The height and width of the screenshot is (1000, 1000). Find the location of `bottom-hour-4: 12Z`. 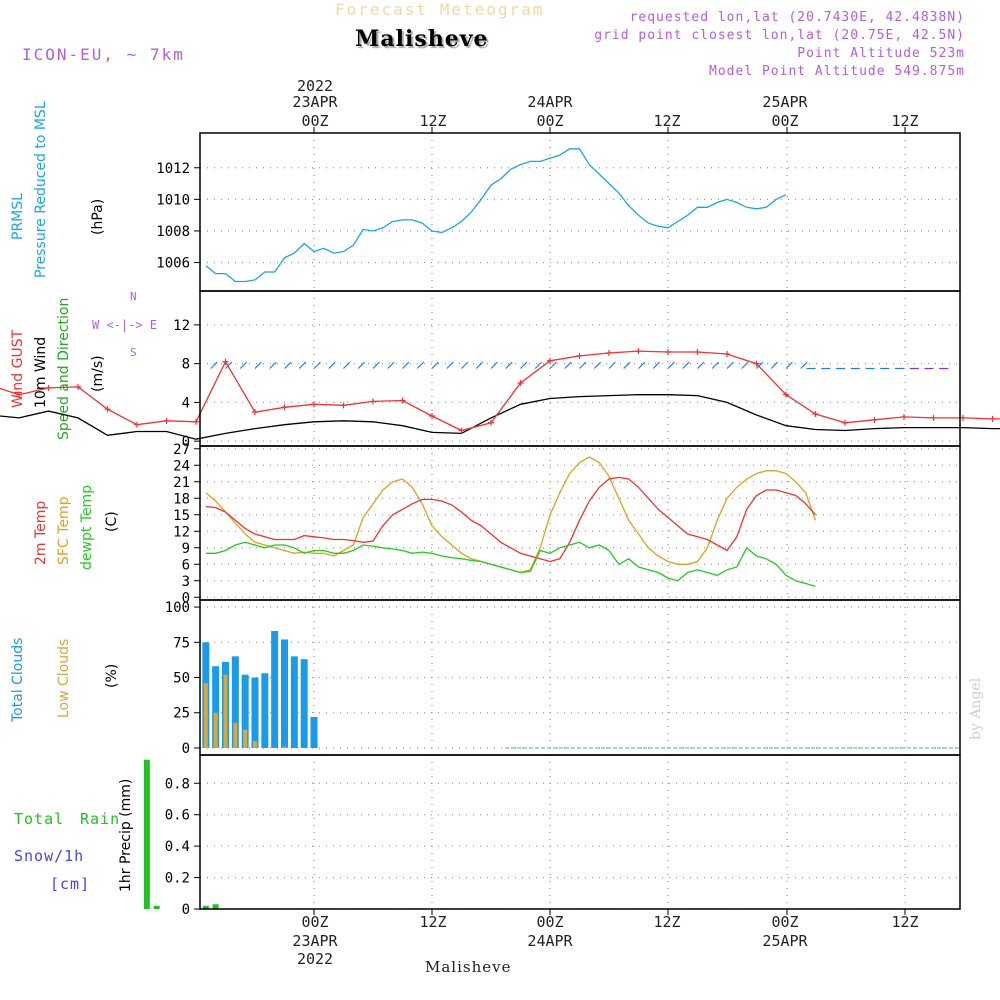

bottom-hour-4: 12Z is located at coordinates (667, 922).